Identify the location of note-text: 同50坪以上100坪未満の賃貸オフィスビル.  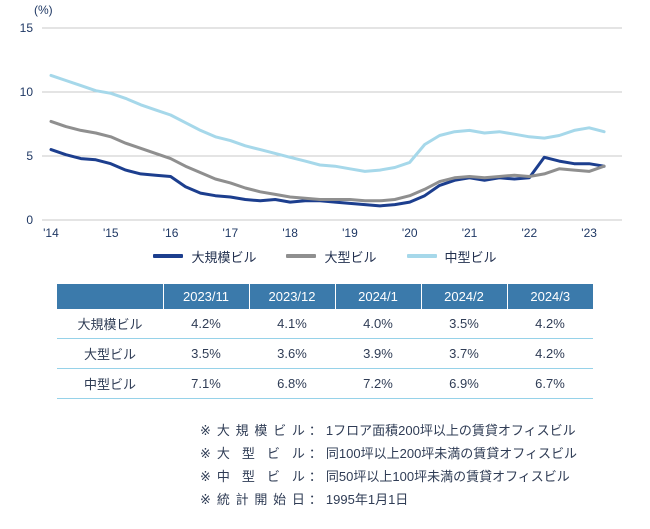
(447, 476).